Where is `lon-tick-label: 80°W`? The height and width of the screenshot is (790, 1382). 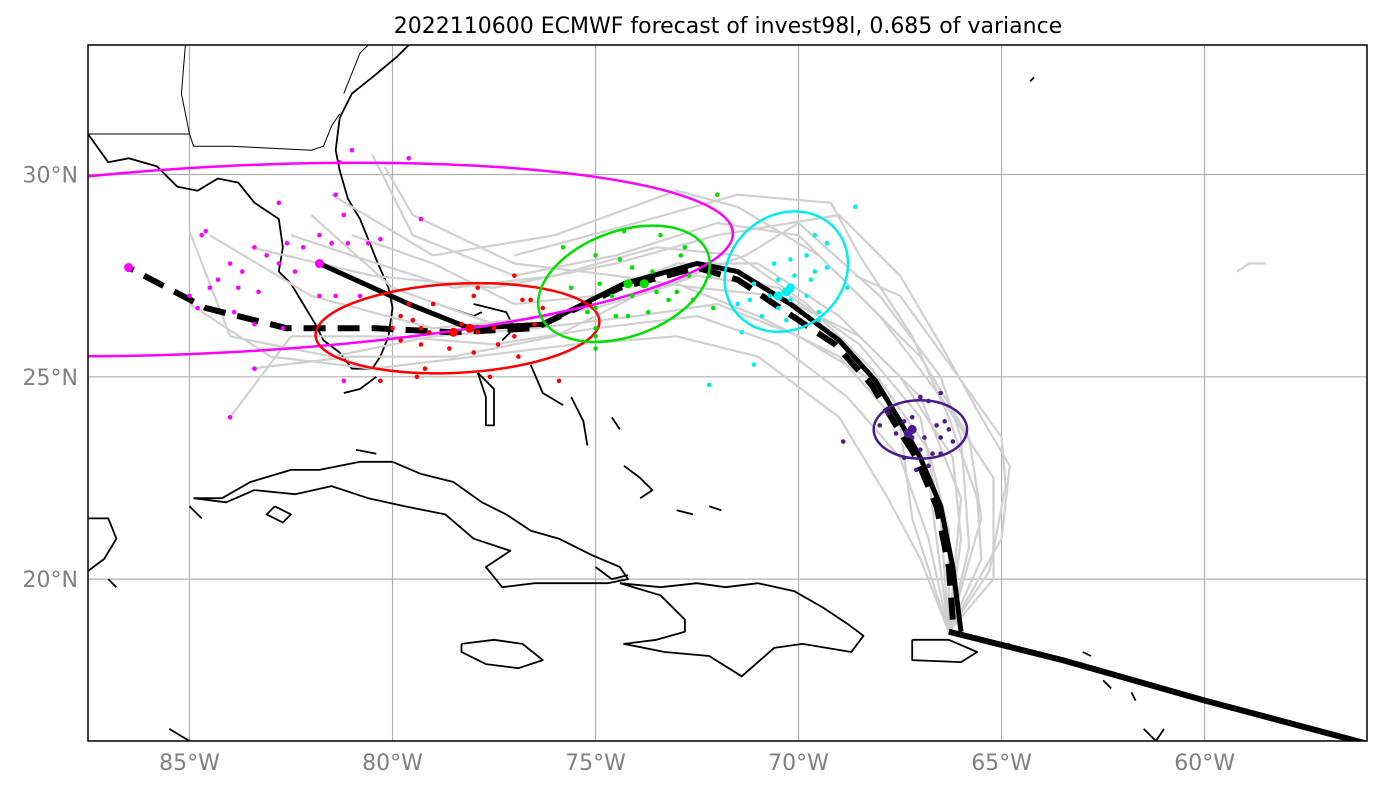
lon-tick-label: 80°W is located at coordinates (392, 763).